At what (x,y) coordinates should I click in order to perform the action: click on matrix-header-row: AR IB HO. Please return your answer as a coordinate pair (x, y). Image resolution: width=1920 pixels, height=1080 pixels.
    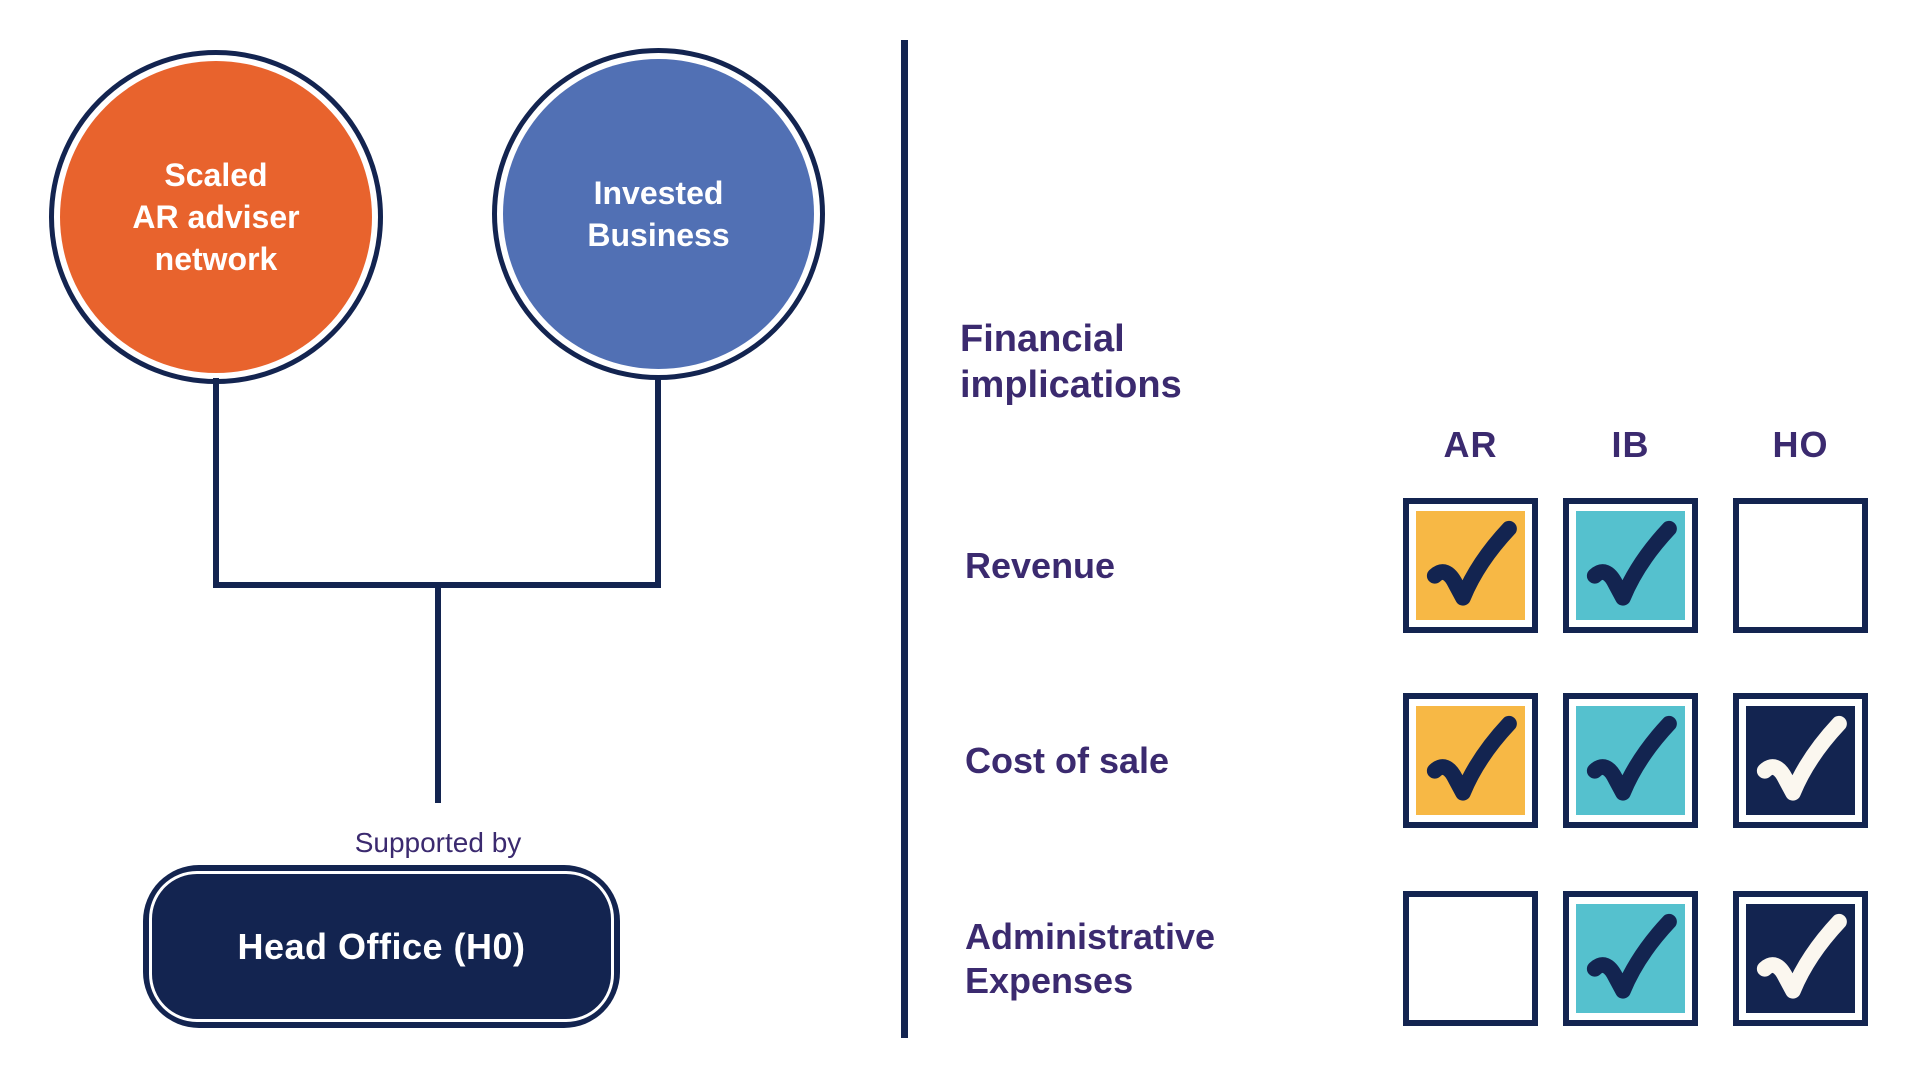
    Looking at the image, I should click on (1416, 444).